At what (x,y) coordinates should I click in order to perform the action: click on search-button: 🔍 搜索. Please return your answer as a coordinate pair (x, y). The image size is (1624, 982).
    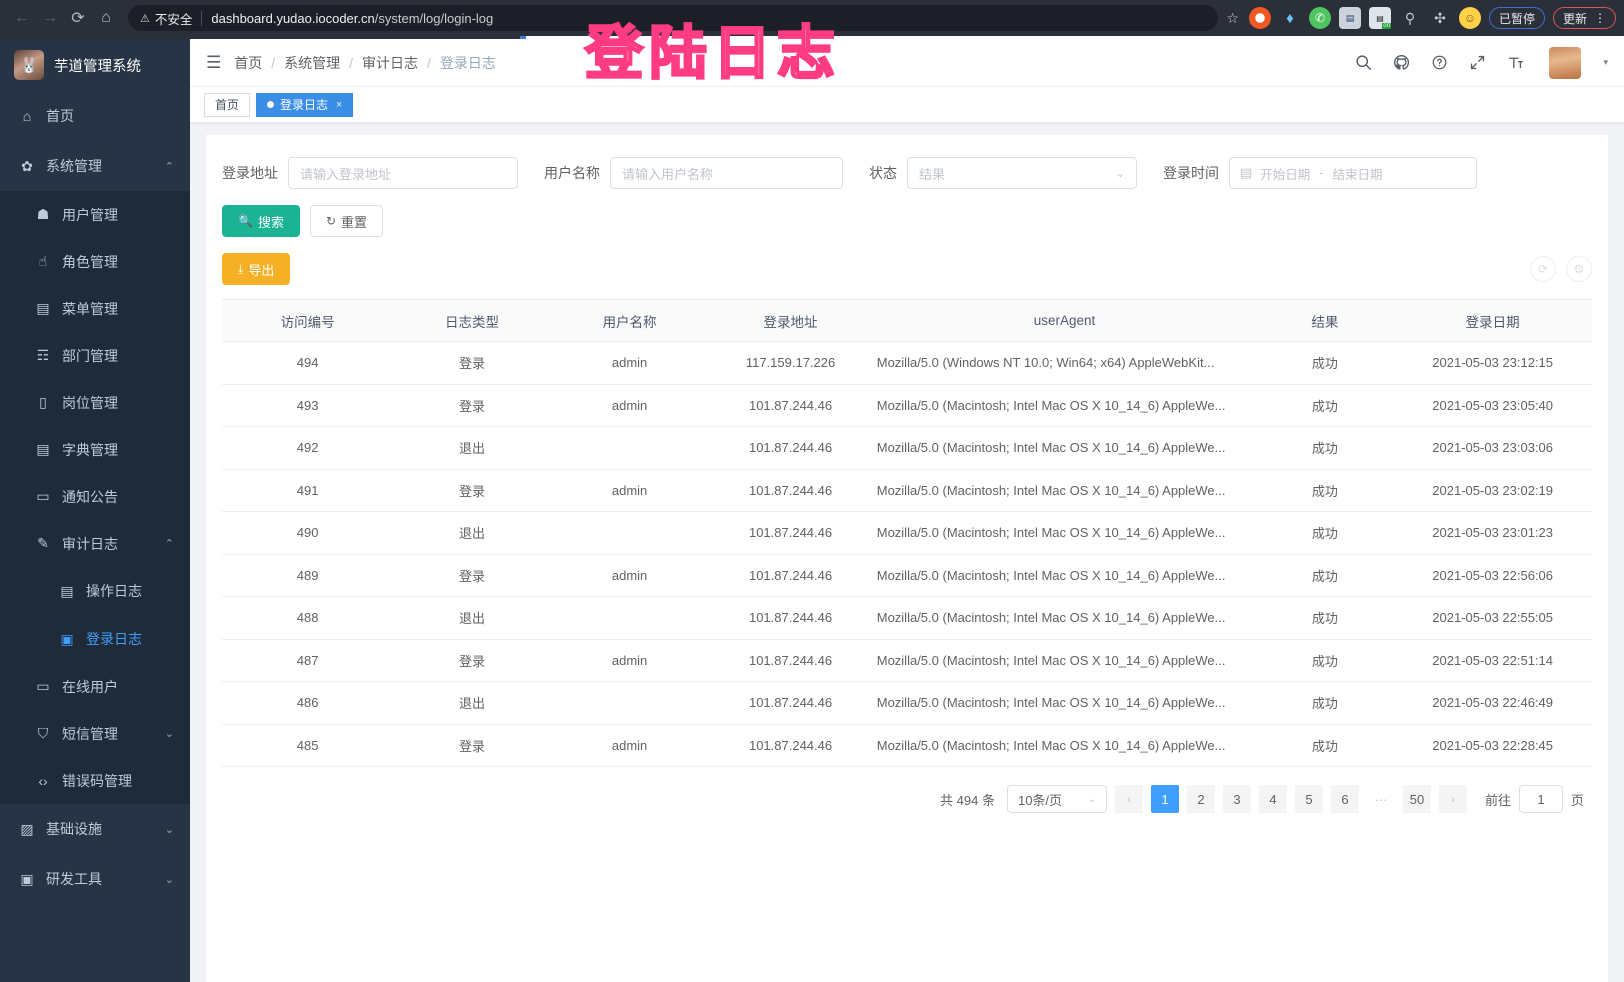
    Looking at the image, I should click on (261, 221).